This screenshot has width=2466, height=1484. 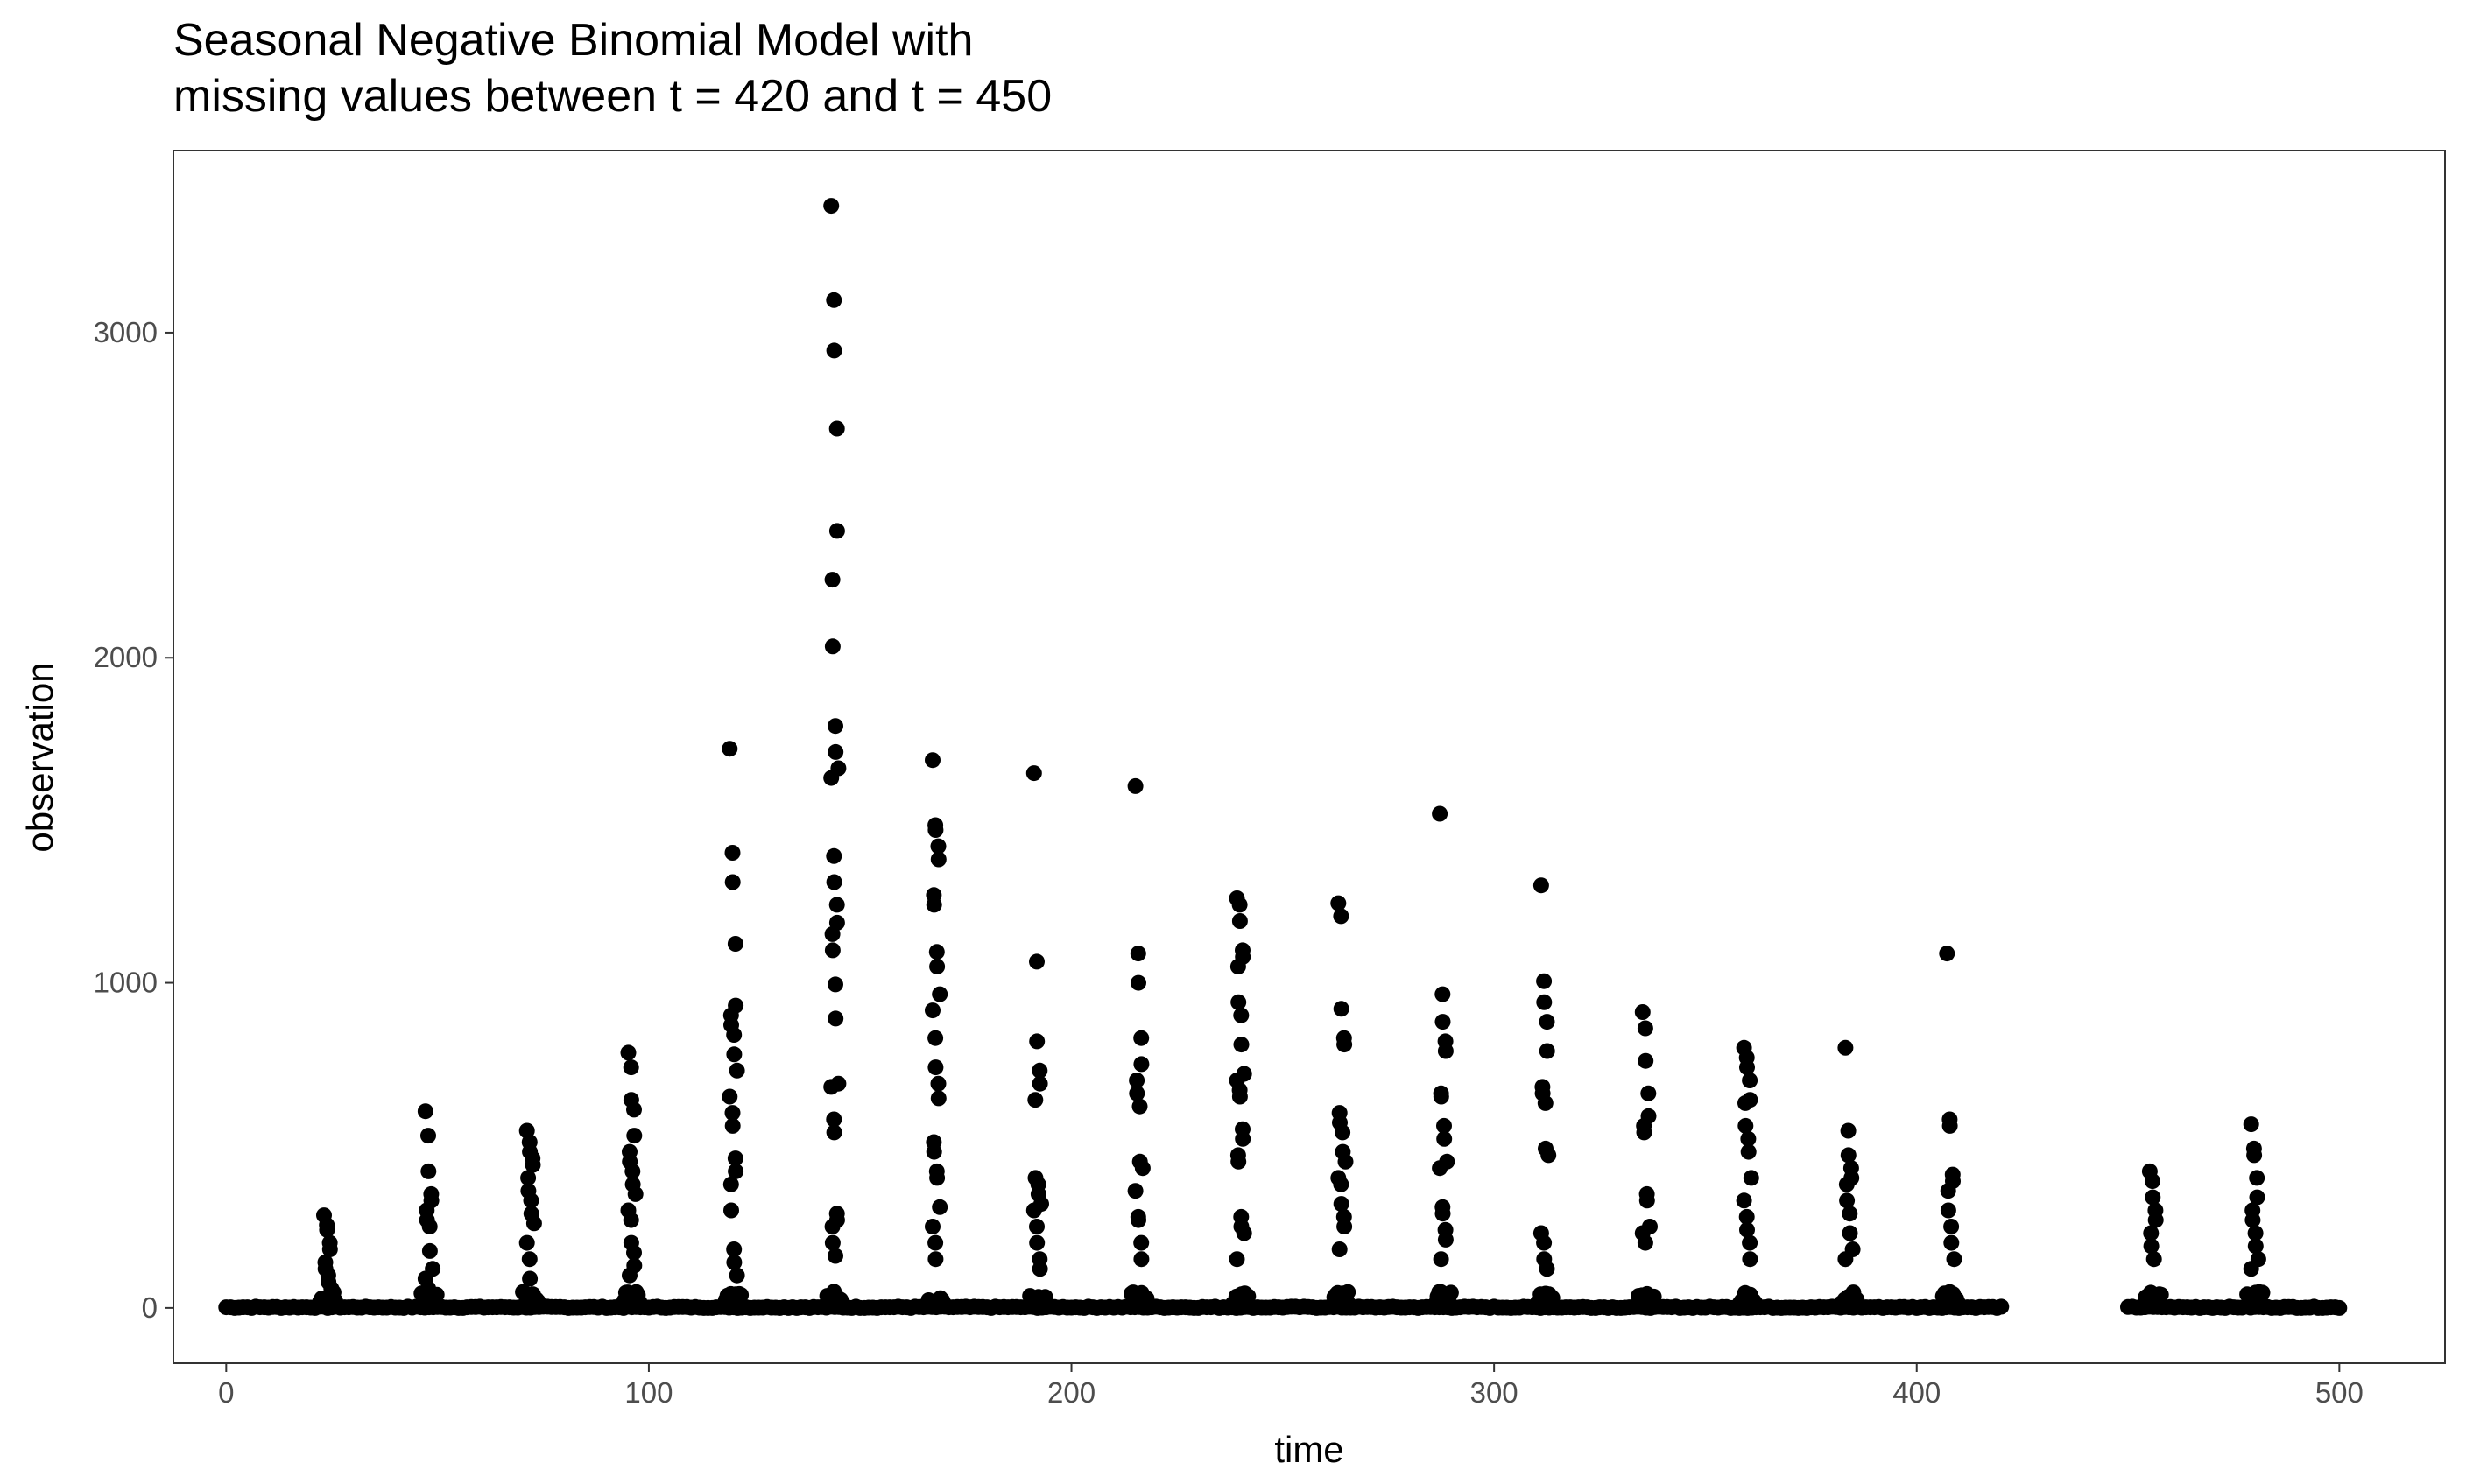 I want to click on x-axis-title: time, so click(x=1308, y=1449).